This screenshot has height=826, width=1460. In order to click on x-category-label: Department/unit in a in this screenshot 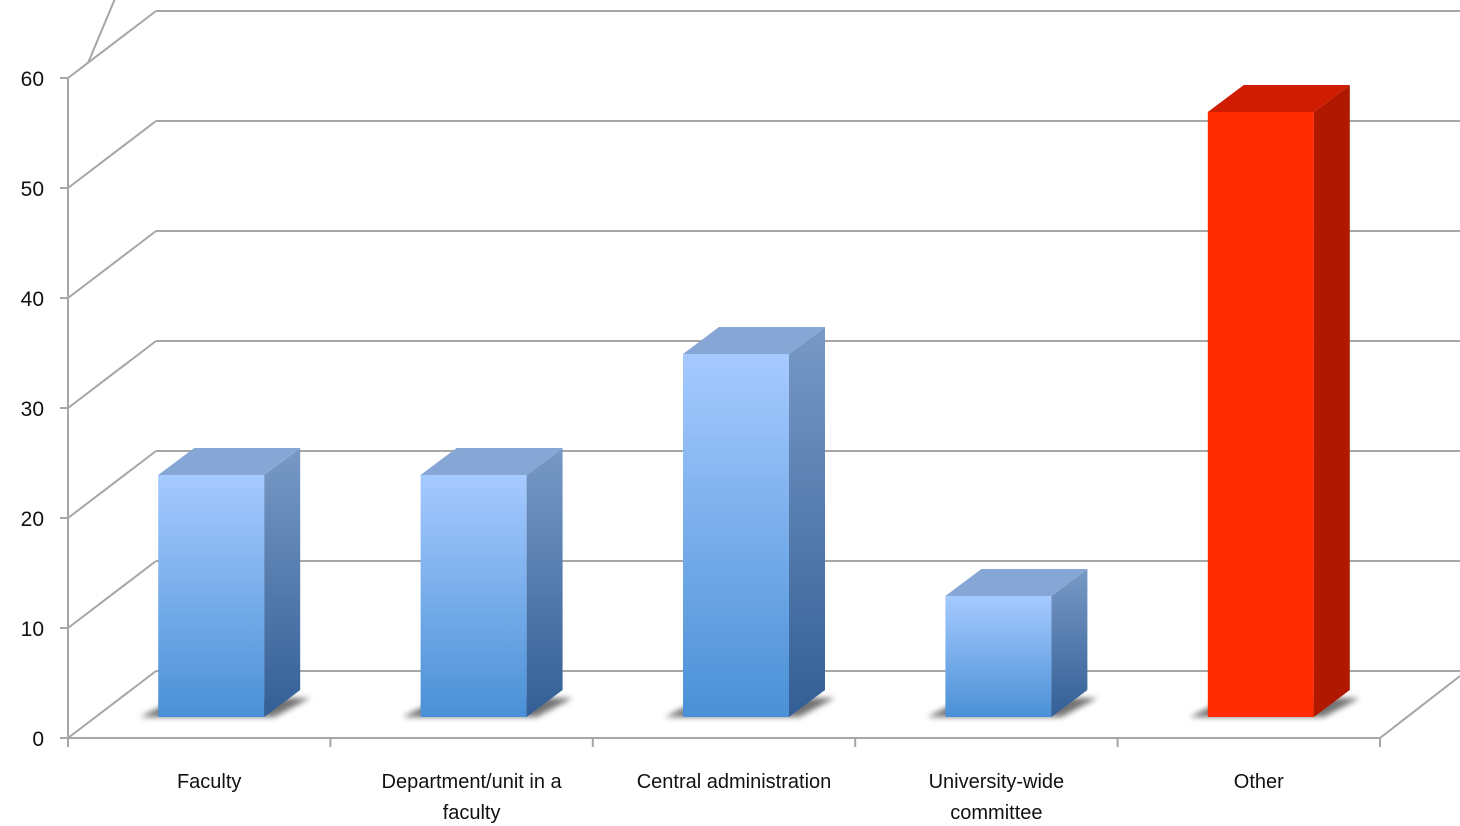, I will do `click(472, 782)`.